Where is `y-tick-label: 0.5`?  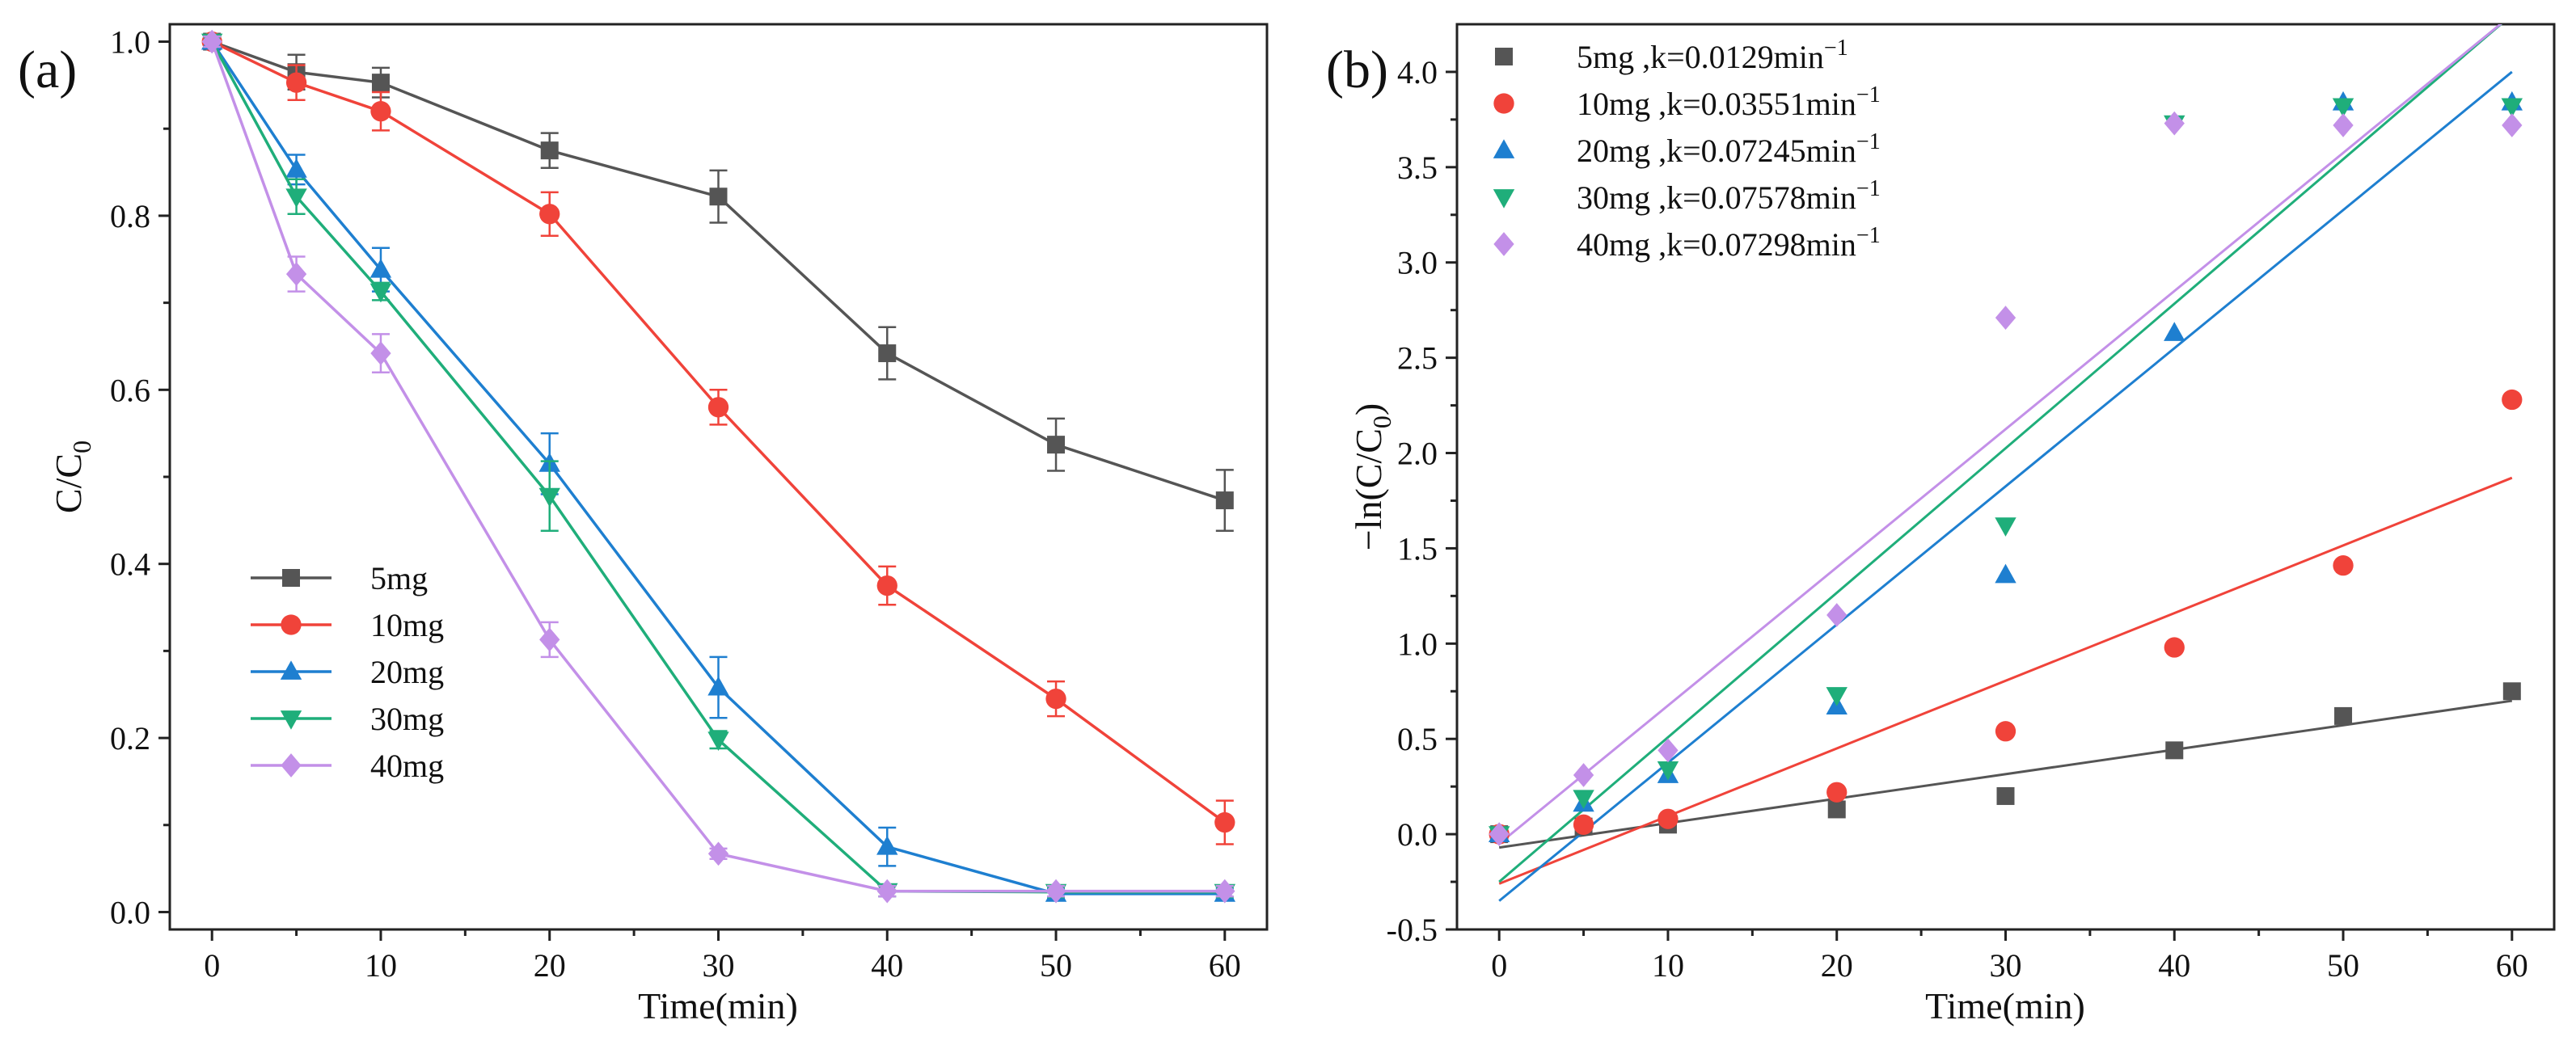 y-tick-label: 0.5 is located at coordinates (1417, 739).